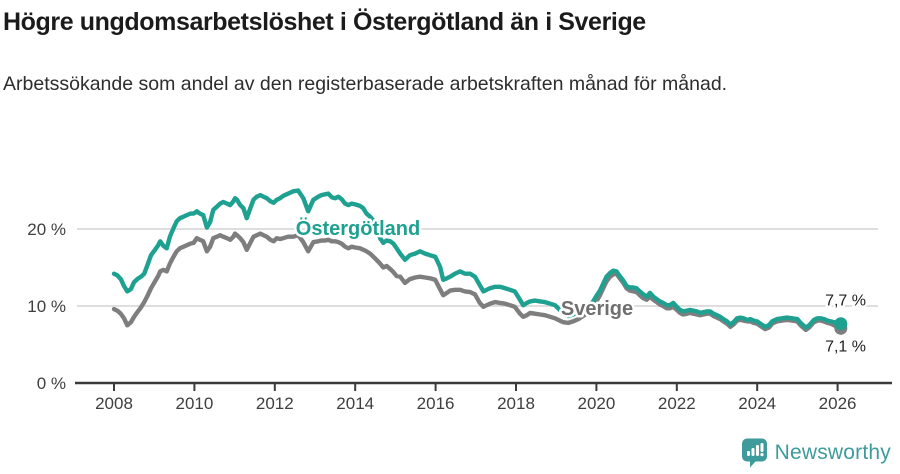 The width and height of the screenshot is (900, 474). I want to click on brand-footer: Newsworthy, so click(816, 453).